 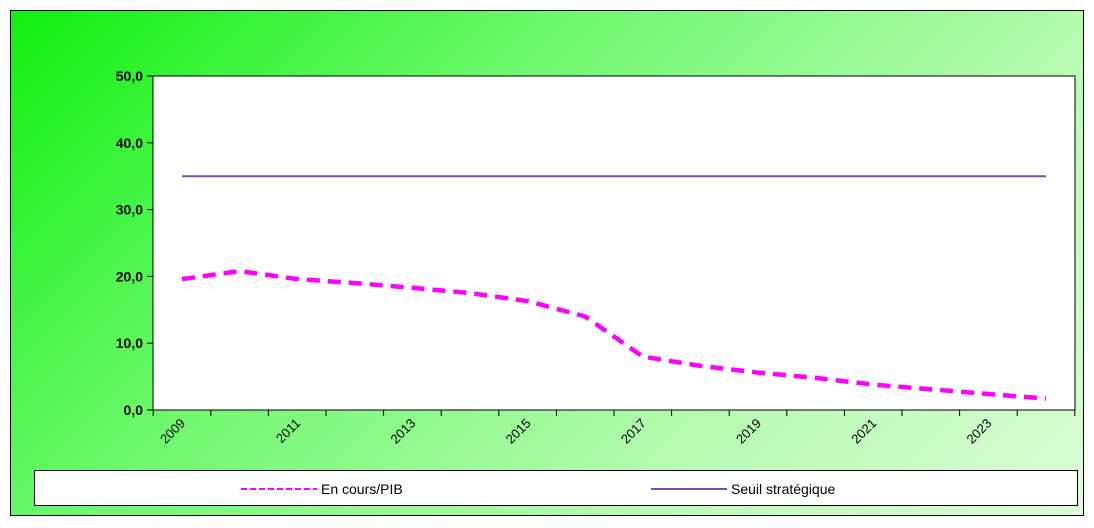 I want to click on y-tick-label: 10,0, so click(x=129, y=343).